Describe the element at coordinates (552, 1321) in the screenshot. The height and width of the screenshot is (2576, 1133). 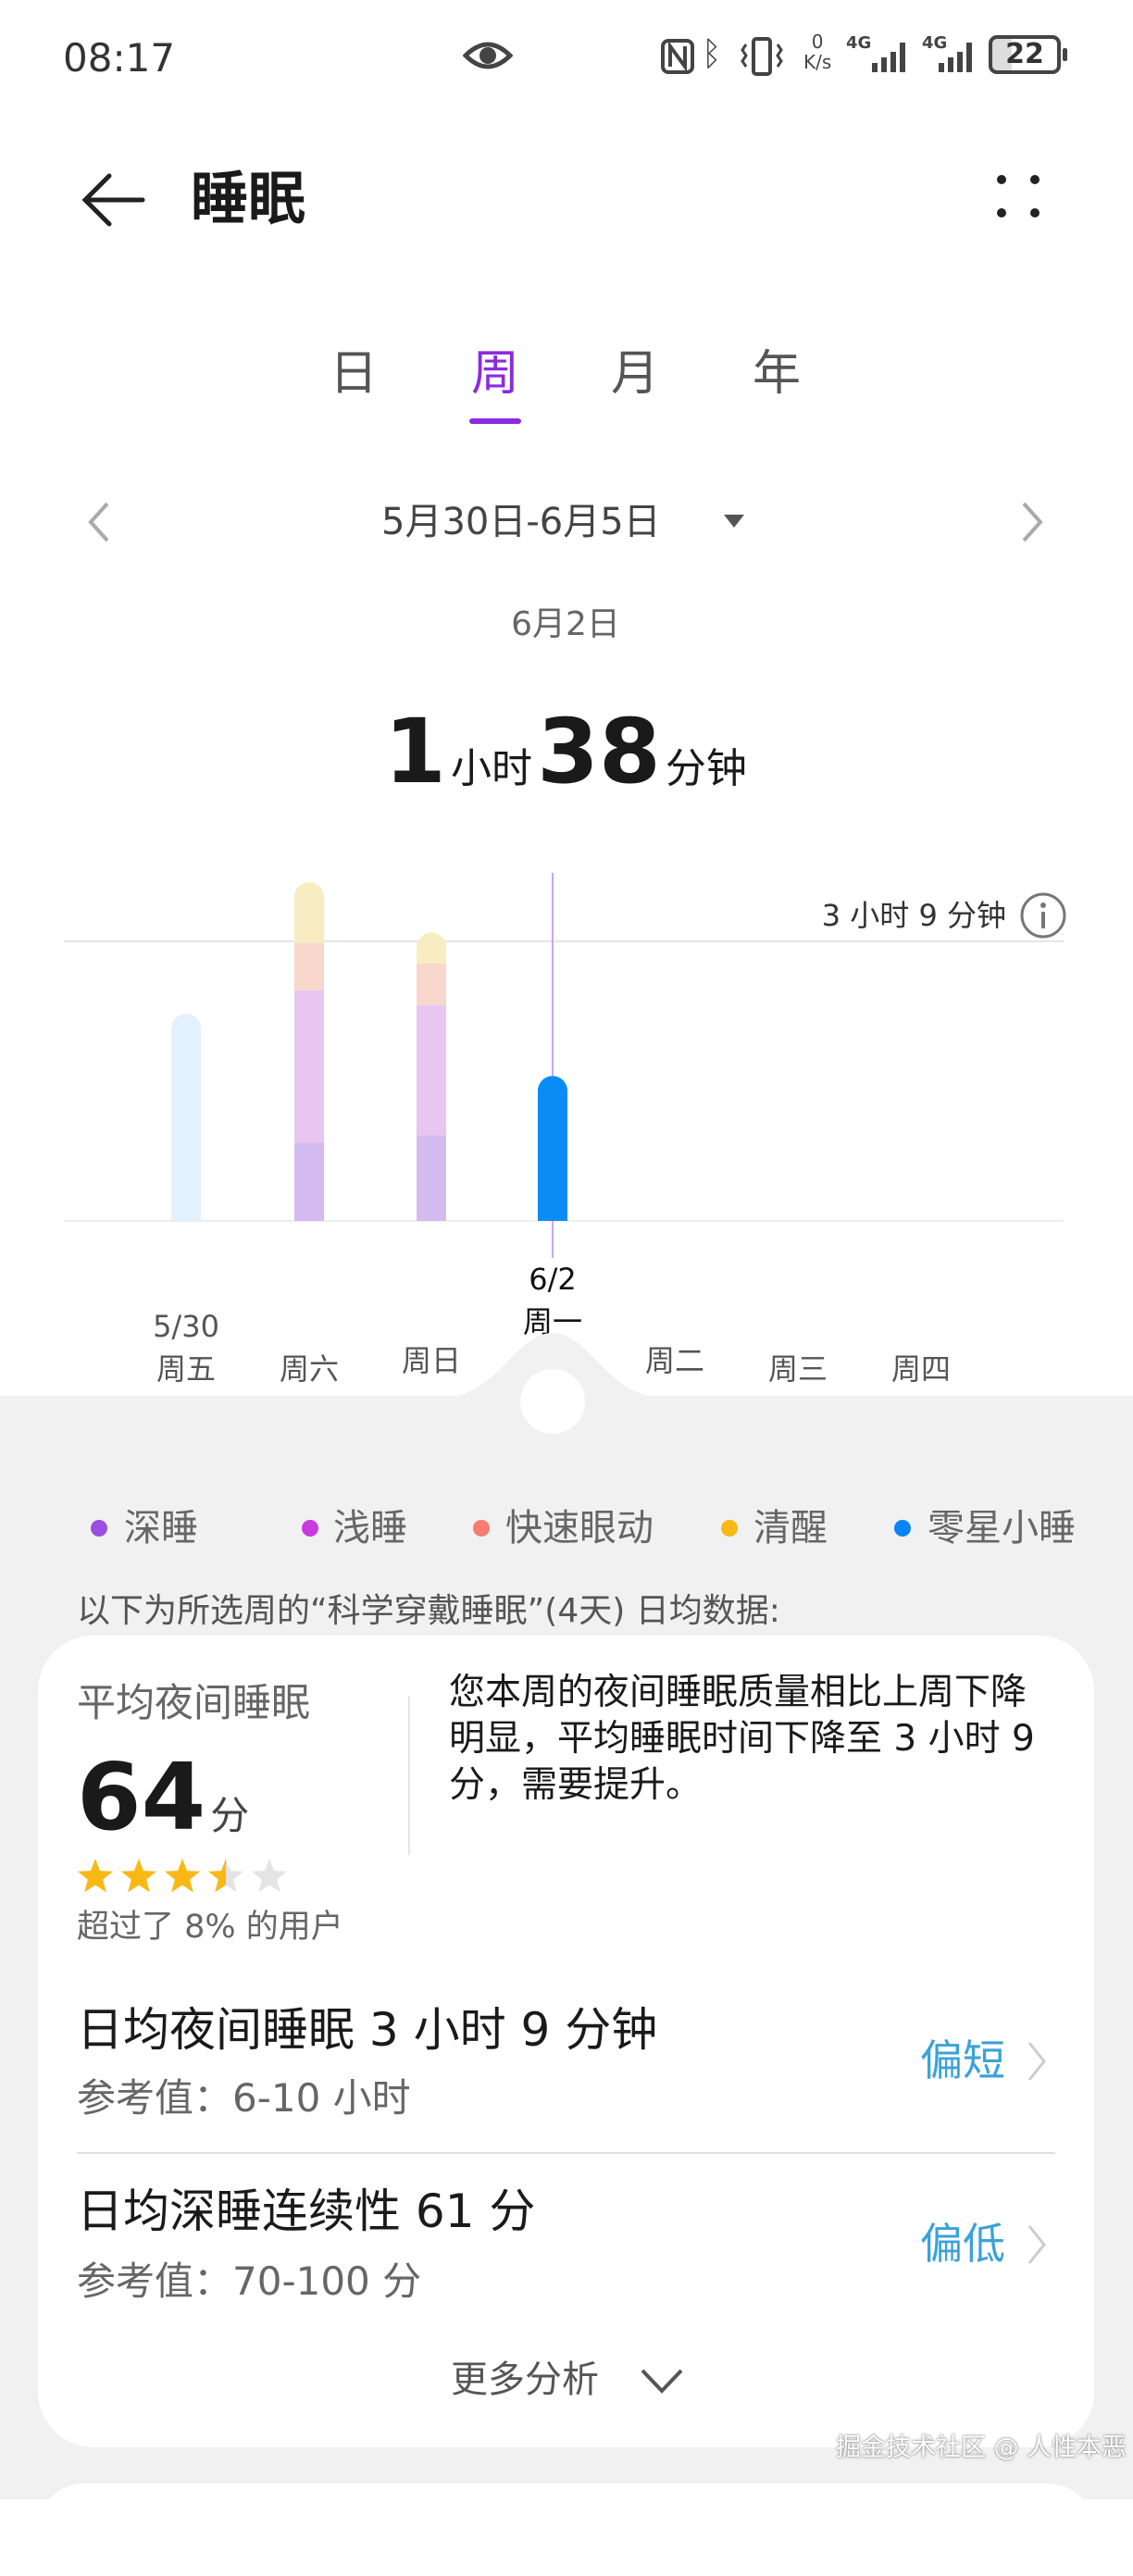
I see `x-label: 周一` at that location.